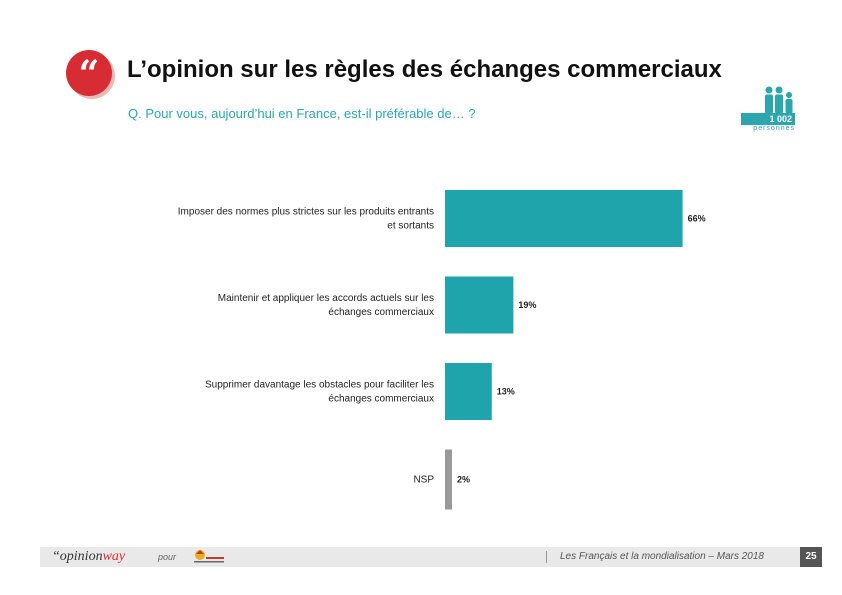 This screenshot has height=595, width=842. Describe the element at coordinates (779, 100) in the screenshot. I see `people-icon` at that location.